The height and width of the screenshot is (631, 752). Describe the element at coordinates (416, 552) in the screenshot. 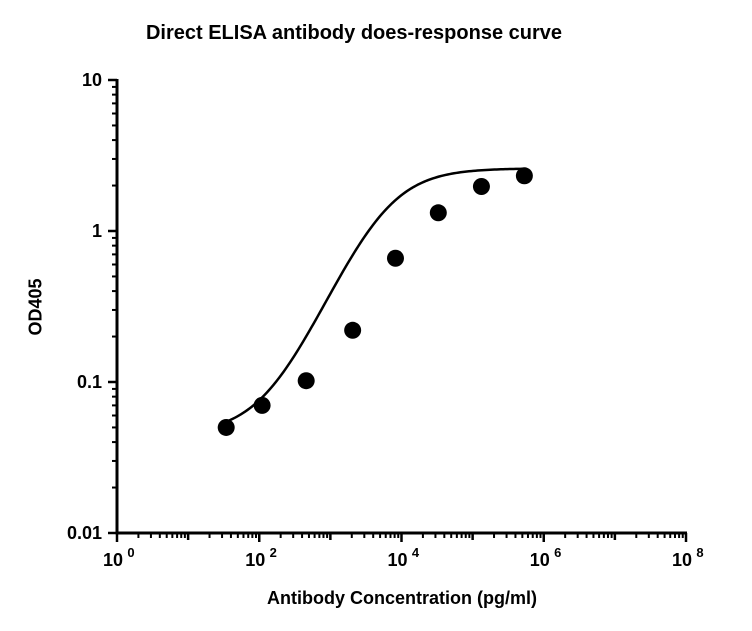

I see `x-tick-exponent: 4` at that location.